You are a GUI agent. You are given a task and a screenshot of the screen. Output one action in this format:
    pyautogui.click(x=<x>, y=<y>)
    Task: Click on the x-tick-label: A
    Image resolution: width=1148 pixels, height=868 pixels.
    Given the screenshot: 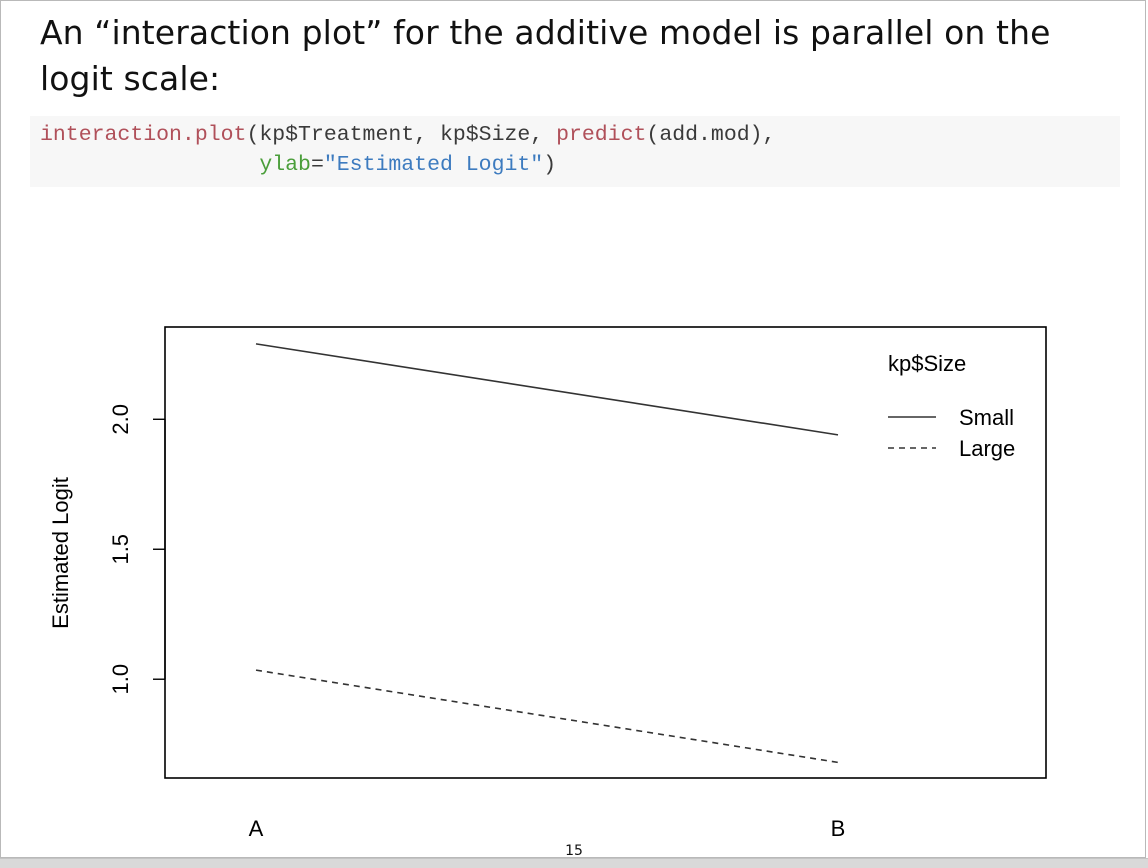 What is the action you would take?
    pyautogui.click(x=256, y=828)
    